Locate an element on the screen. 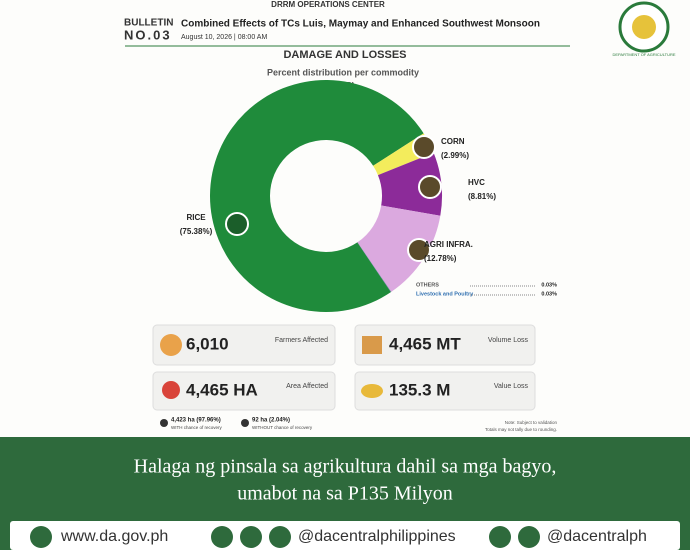  slice-label: RICE is located at coordinates (196, 217).